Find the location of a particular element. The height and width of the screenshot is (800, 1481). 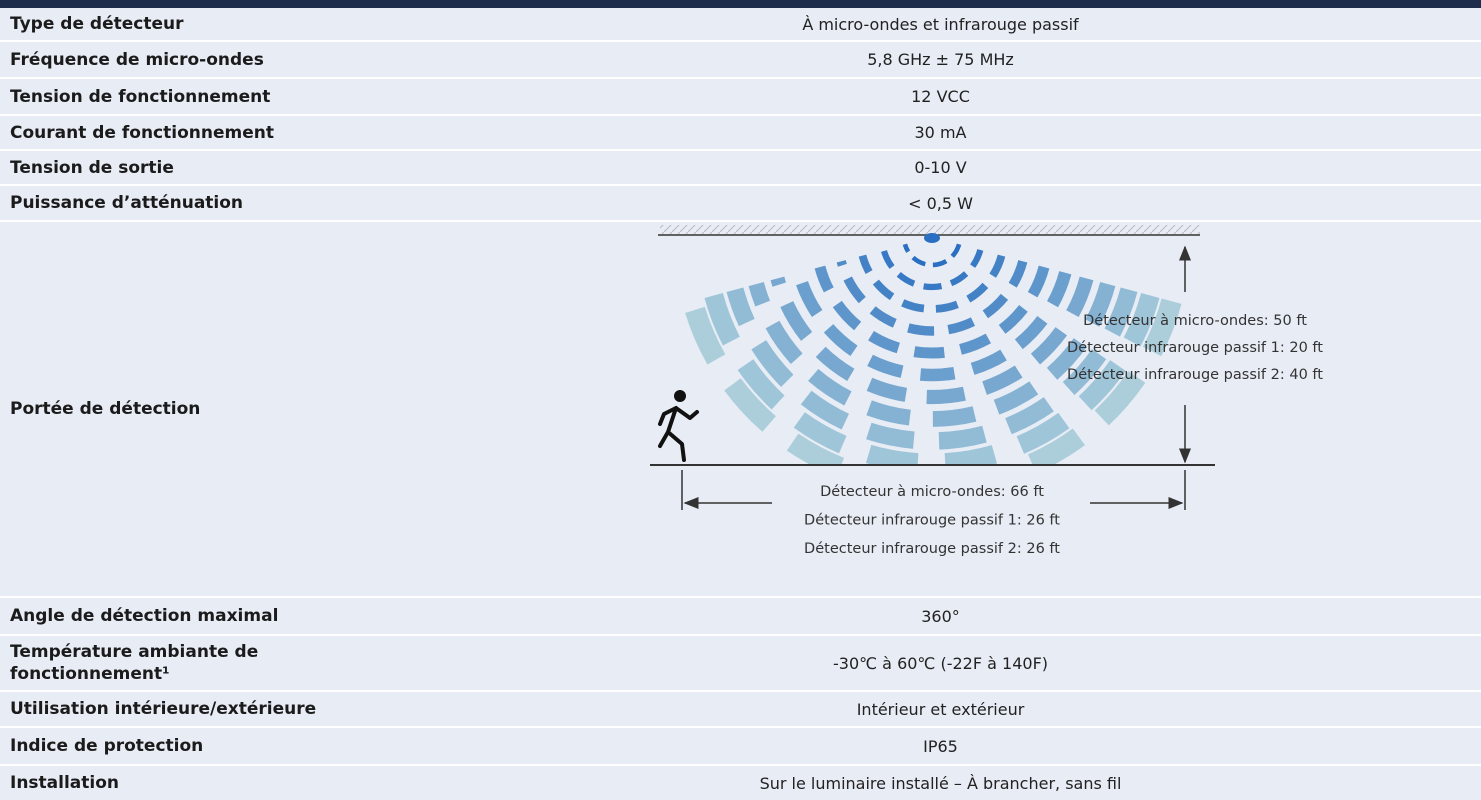

header-bar is located at coordinates (740, 4).